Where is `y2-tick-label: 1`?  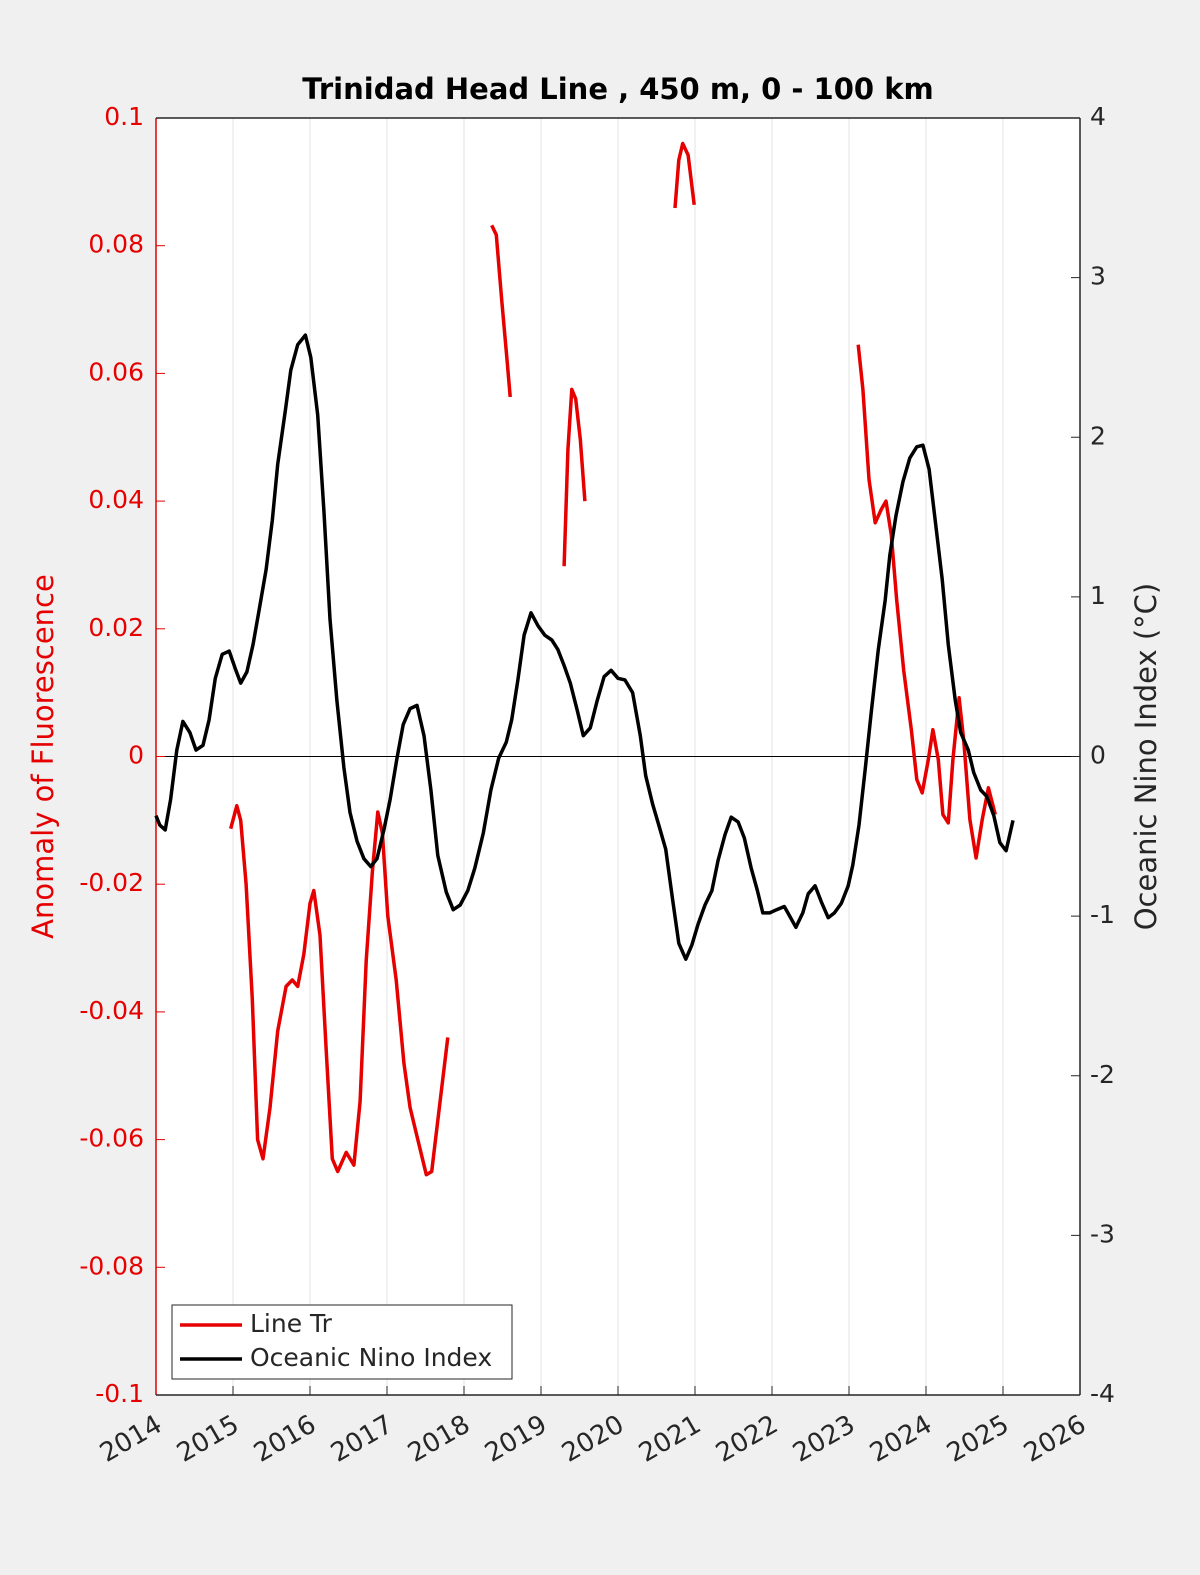 y2-tick-label: 1 is located at coordinates (1098, 595).